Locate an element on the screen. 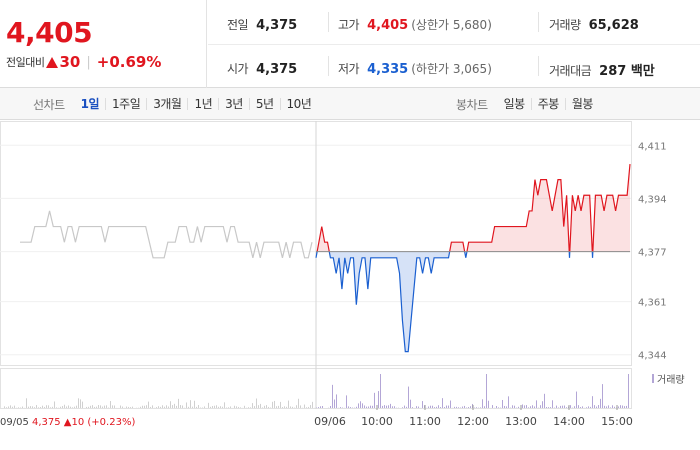  tab-daily-candle: 일봉 is located at coordinates (515, 104).